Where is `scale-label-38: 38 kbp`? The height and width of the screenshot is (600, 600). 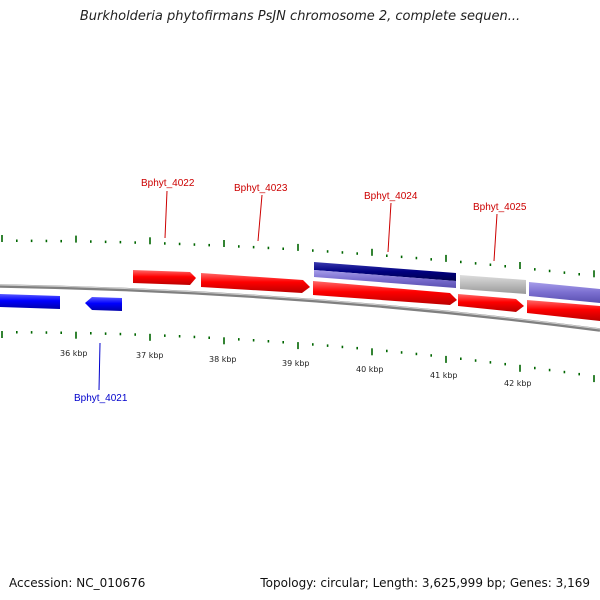 scale-label-38: 38 kbp is located at coordinates (223, 359).